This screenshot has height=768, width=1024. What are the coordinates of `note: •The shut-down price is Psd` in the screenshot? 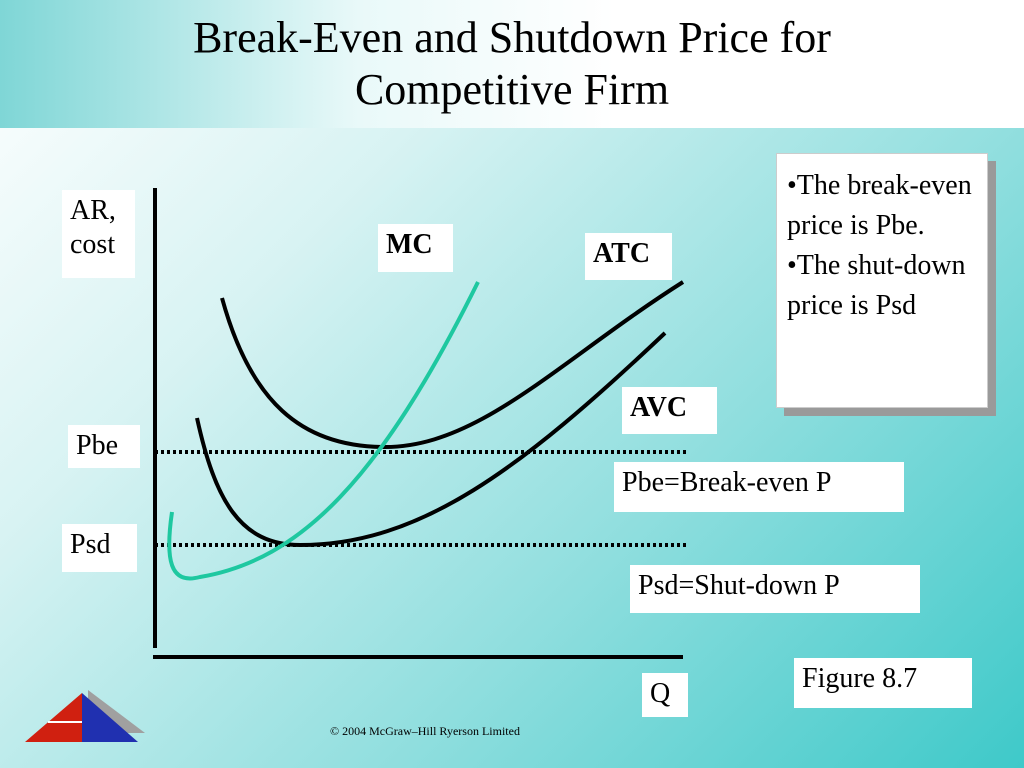 It's located at (876, 285).